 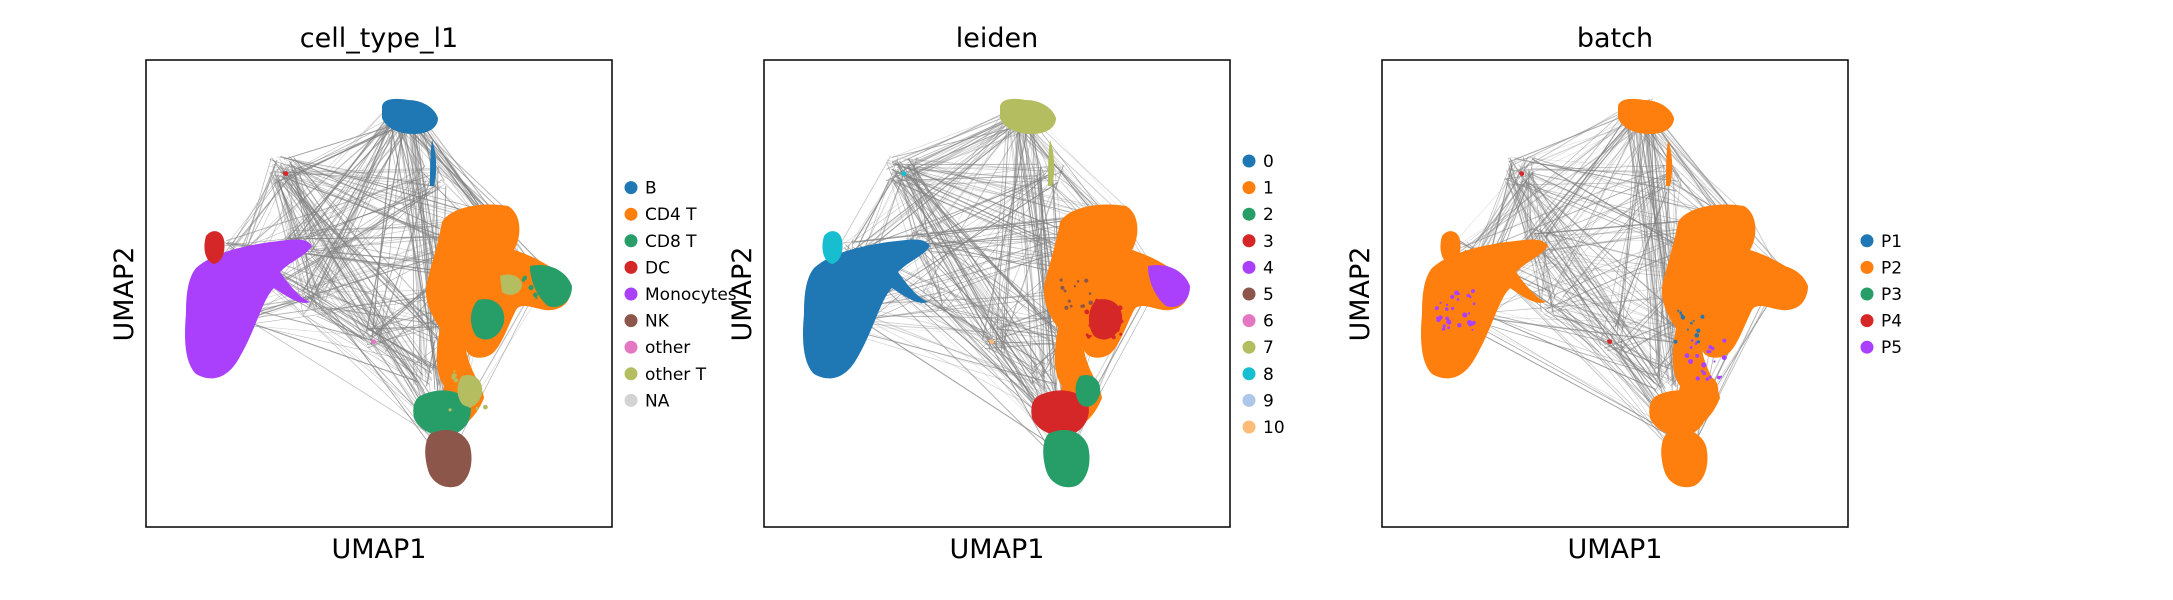 I want to click on cell-clusters, so click(x=996, y=293).